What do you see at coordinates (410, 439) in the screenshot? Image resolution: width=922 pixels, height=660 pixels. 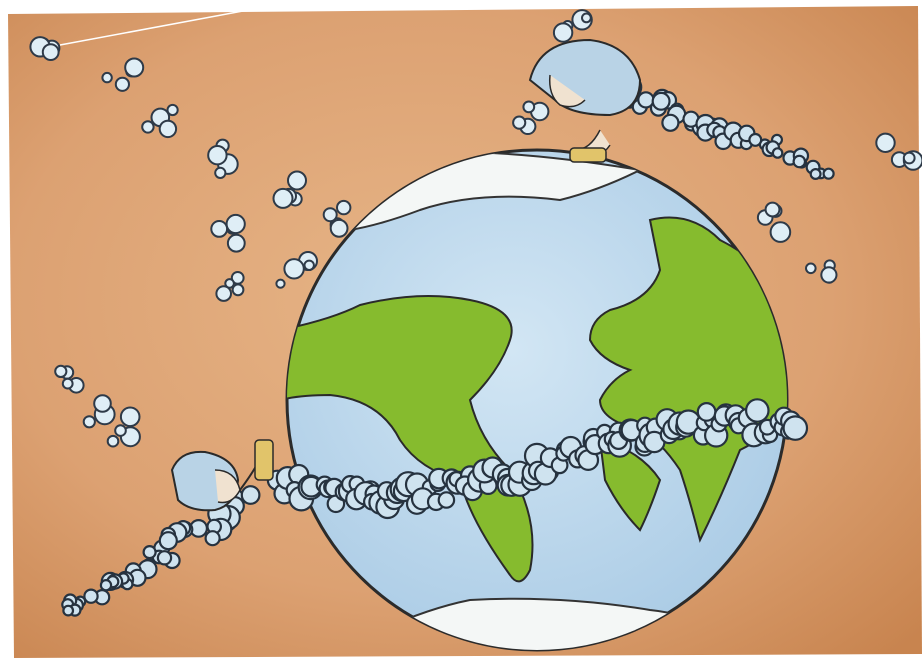 I see `continent-west` at bounding box center [410, 439].